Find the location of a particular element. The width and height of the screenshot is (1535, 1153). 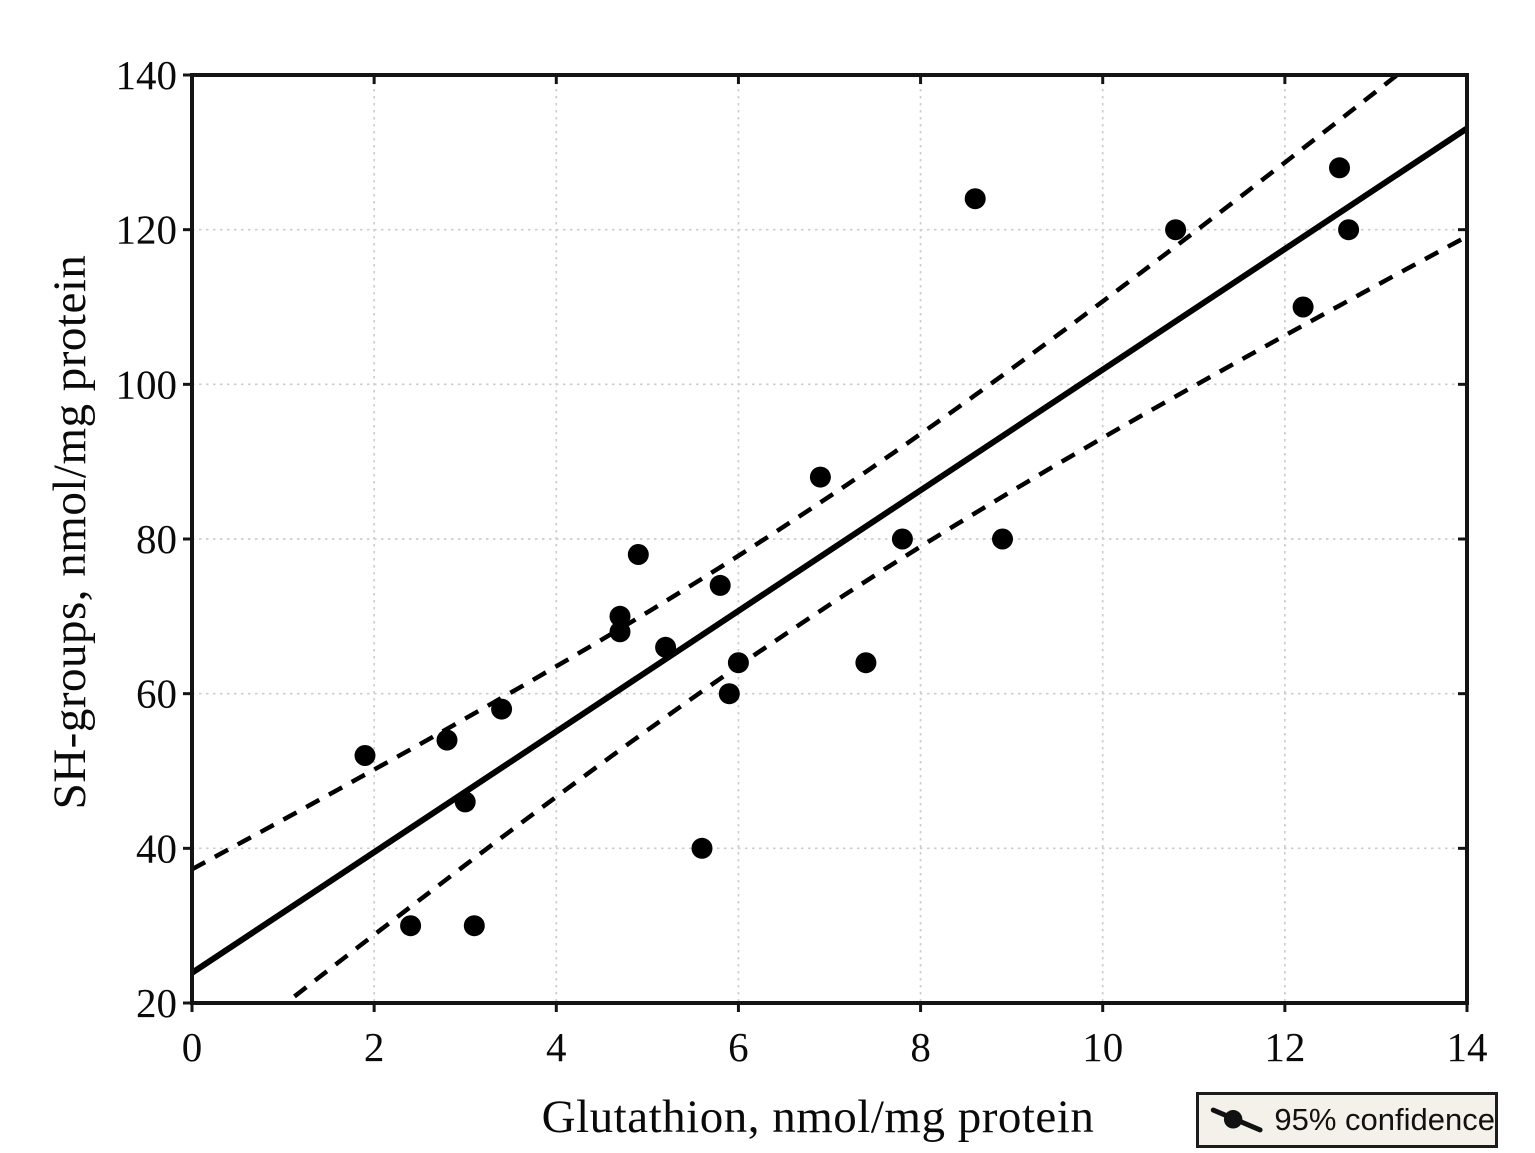

y-axis-title: SH-groups, nmol/mg protein is located at coordinates (70, 532).